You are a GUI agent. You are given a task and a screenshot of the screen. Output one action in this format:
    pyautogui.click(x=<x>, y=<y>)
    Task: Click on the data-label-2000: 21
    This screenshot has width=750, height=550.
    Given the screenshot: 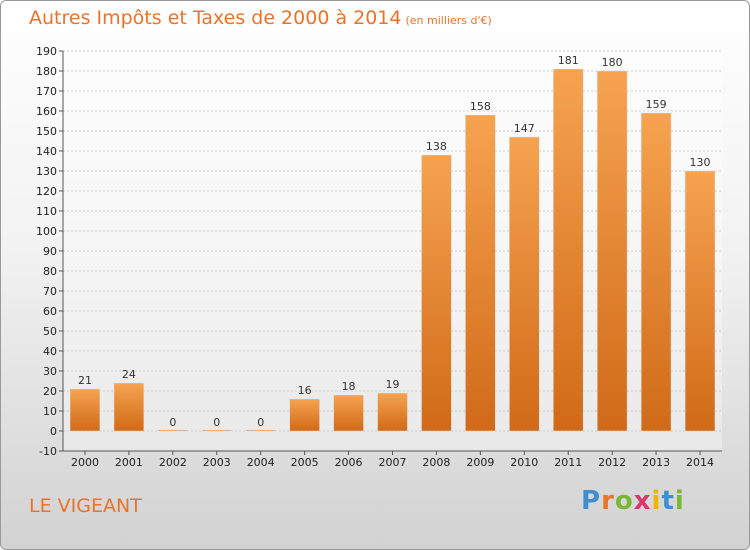 What is the action you would take?
    pyautogui.click(x=85, y=380)
    